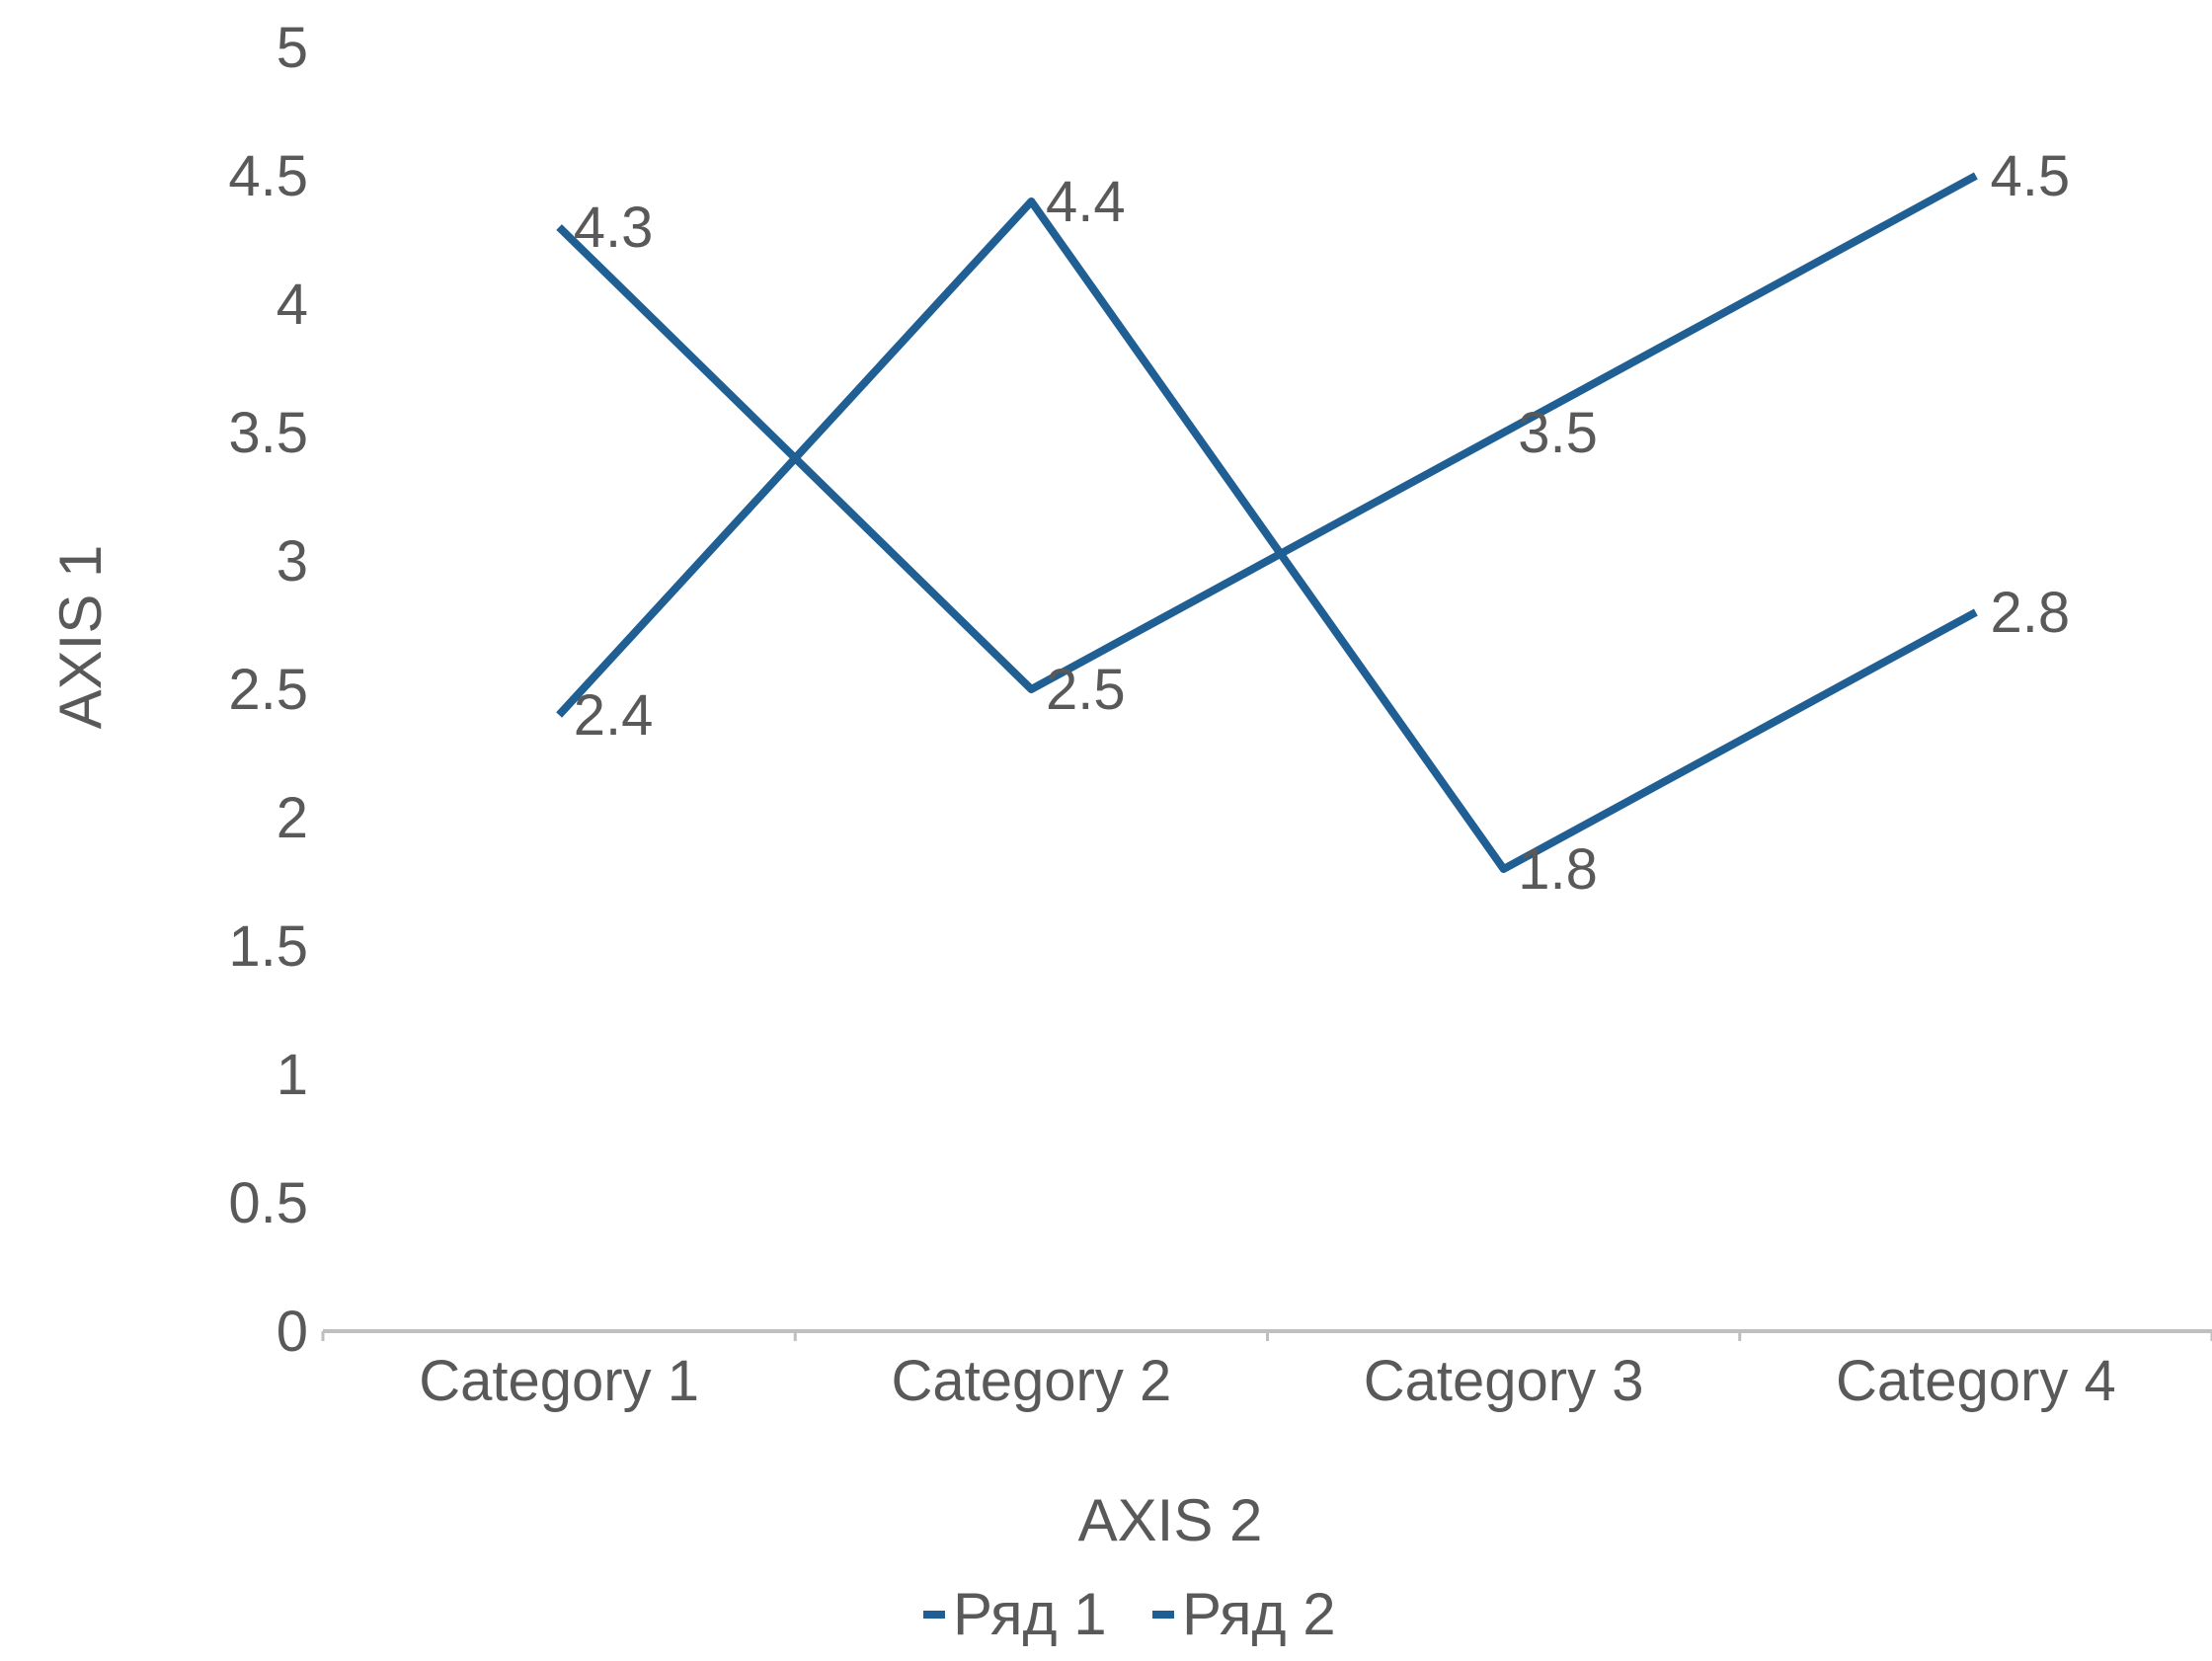 This screenshot has width=2212, height=1661. Describe the element at coordinates (1171, 1520) in the screenshot. I see `x-axis-title: AXIS 2` at that location.